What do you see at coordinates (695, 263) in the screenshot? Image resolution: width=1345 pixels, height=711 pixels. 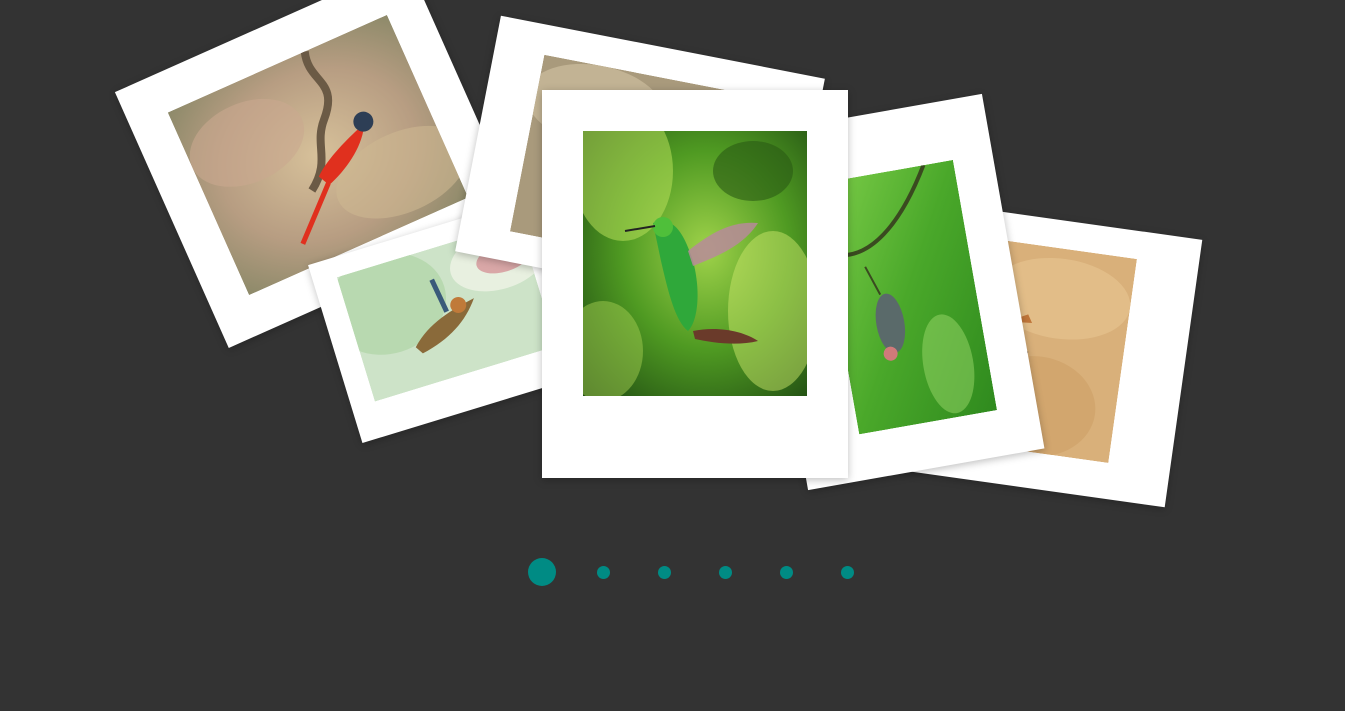 I see `green-hummingbird-photo` at bounding box center [695, 263].